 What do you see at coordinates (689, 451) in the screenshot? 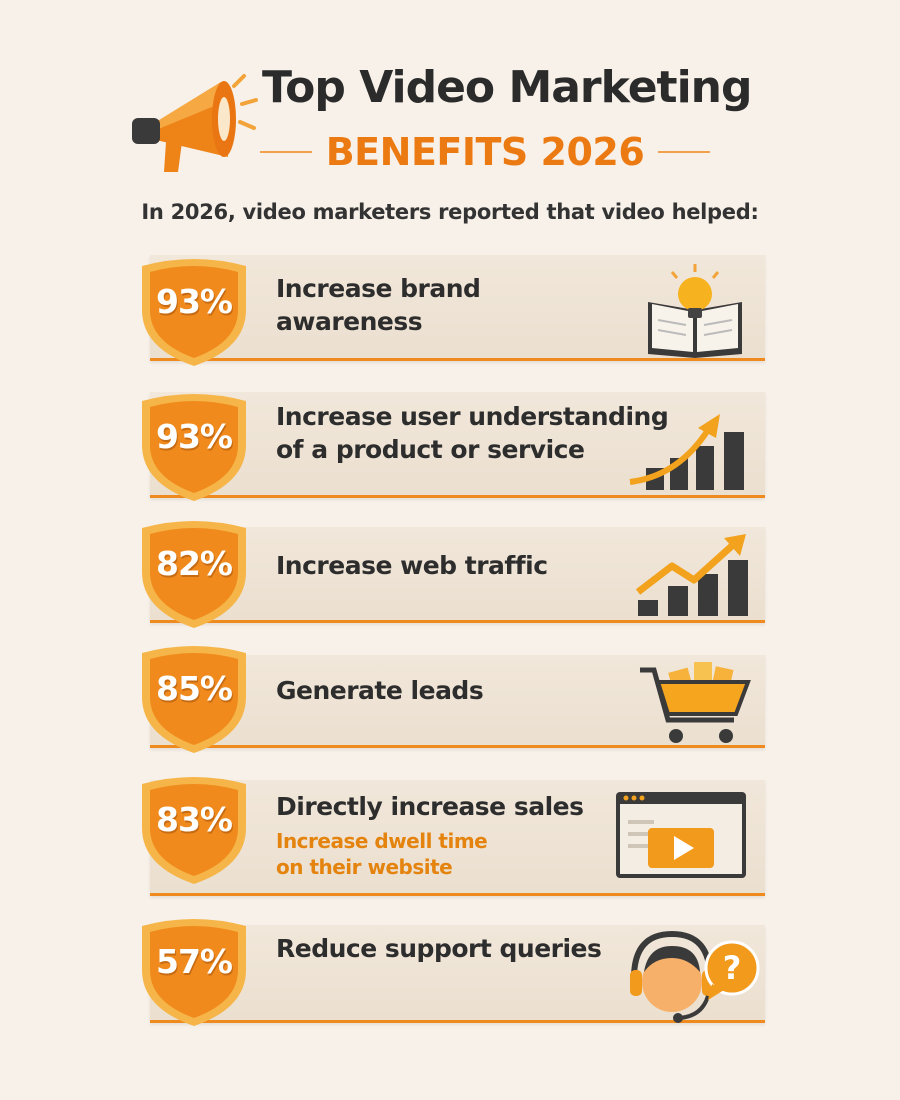
I see `growth-chart-icon` at bounding box center [689, 451].